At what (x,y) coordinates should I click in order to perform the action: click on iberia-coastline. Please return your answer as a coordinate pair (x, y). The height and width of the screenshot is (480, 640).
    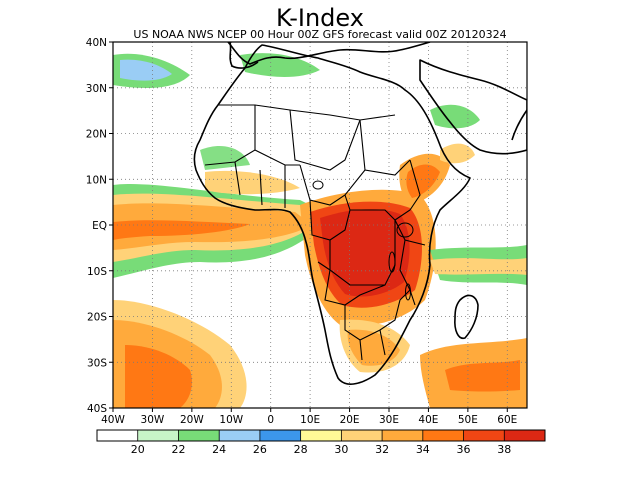
    Looking at the image, I should click on (244, 55).